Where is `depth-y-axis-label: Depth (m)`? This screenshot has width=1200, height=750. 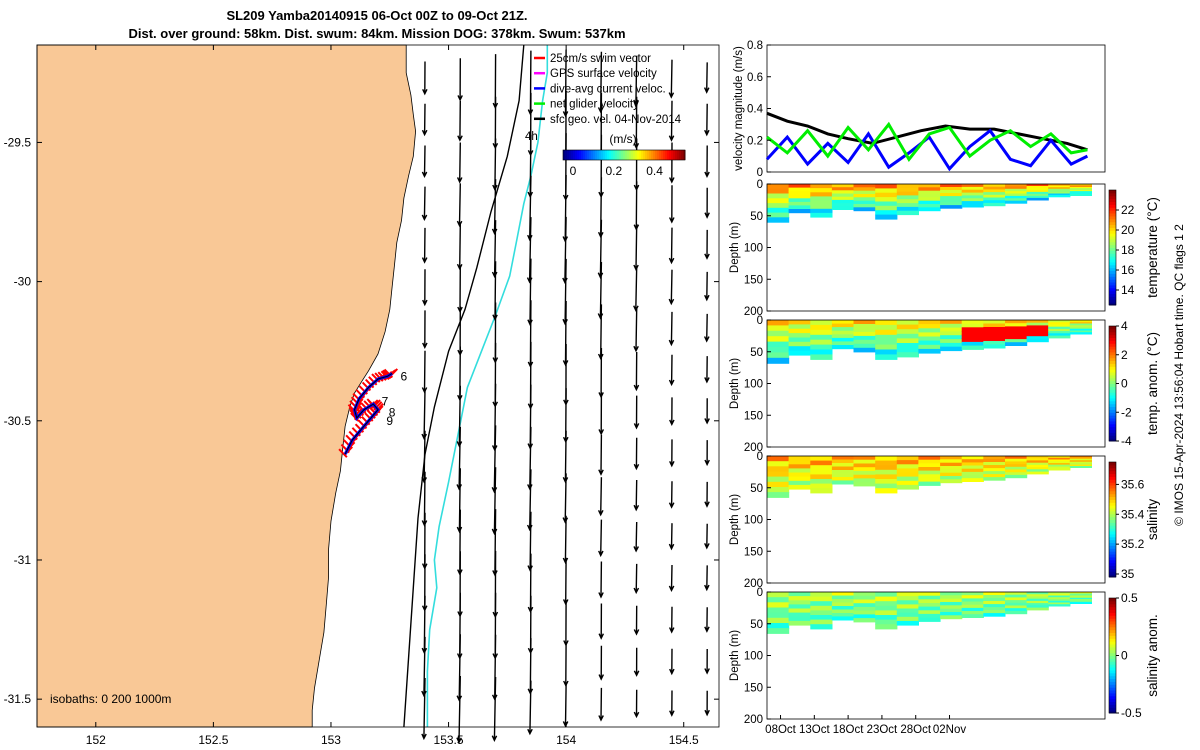
depth-y-axis-label: Depth (m) is located at coordinates (735, 519).